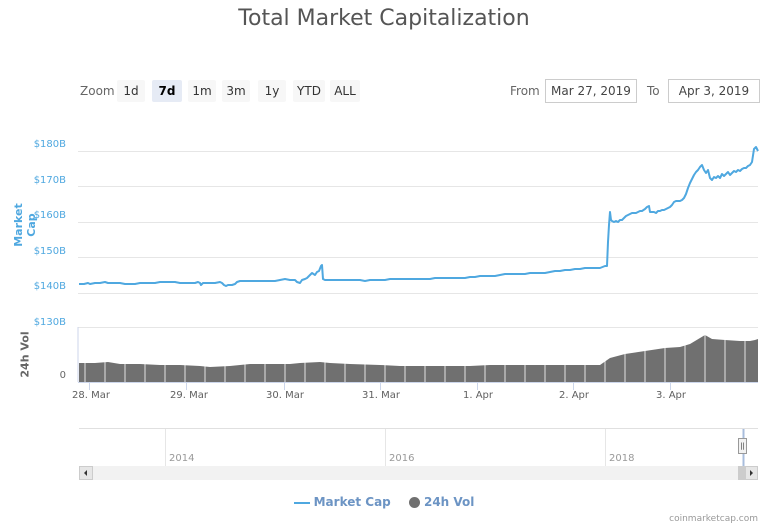  Describe the element at coordinates (441, 502) in the screenshot. I see `legend-item-volume: 24h Vol` at that location.